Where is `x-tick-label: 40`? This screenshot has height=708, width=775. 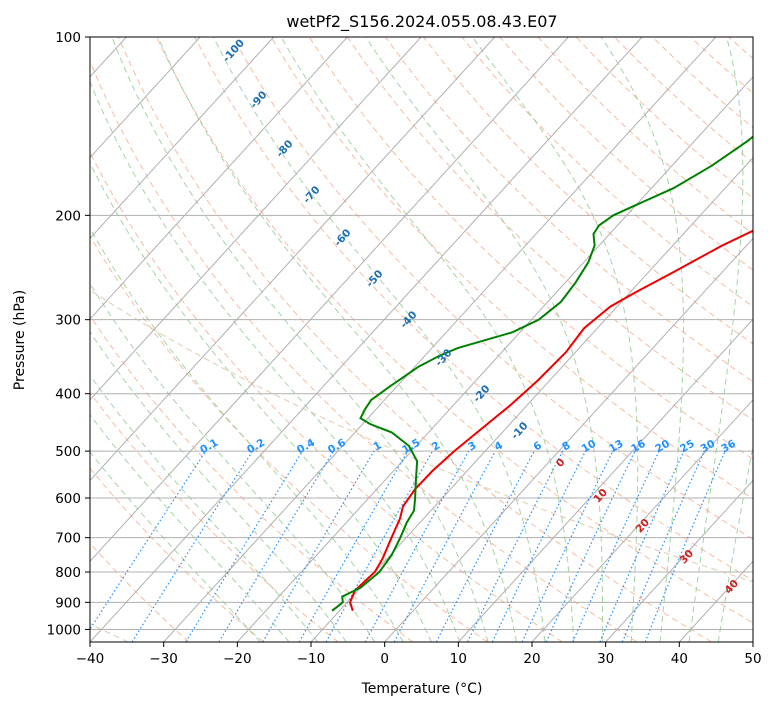
x-tick-label: 40 is located at coordinates (679, 659).